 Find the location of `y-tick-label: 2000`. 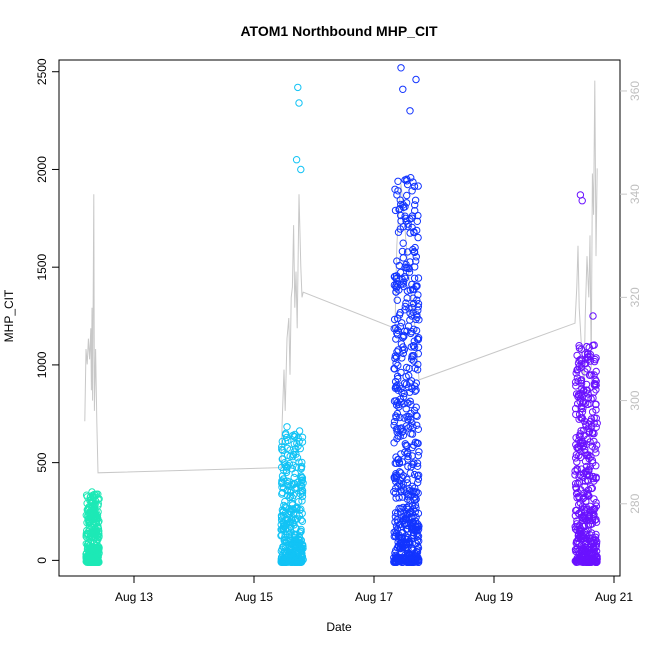

y-tick-label: 2000 is located at coordinates (42, 169).